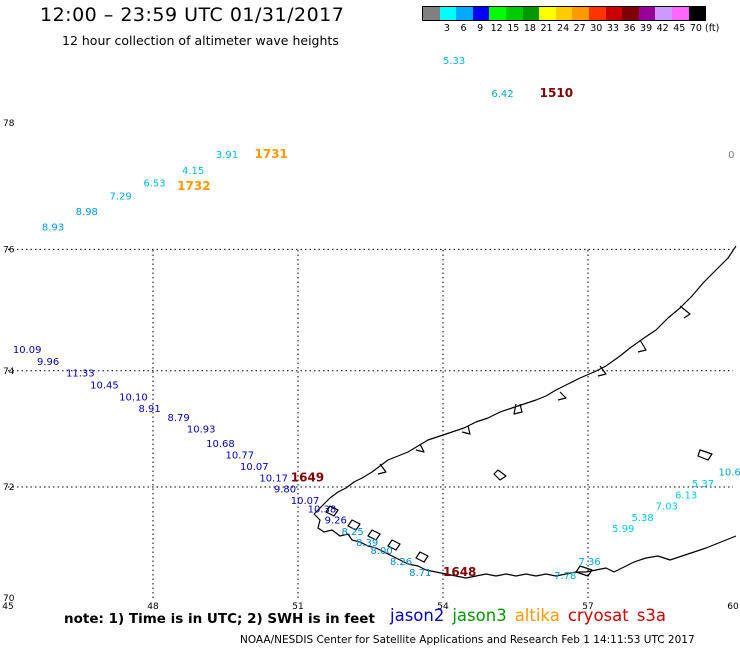 Image resolution: width=740 pixels, height=650 pixels. Describe the element at coordinates (623, 529) in the screenshot. I see `wave-height-label: 5.99` at that location.